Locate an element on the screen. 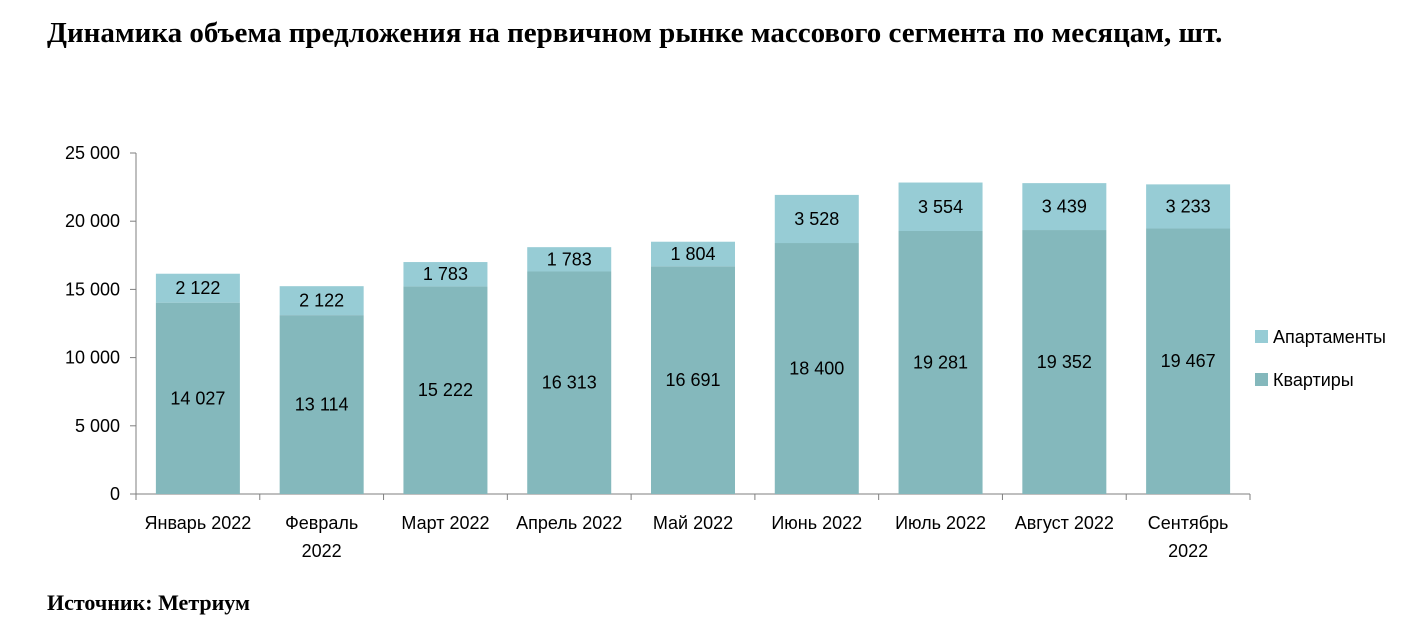 The width and height of the screenshot is (1419, 631). data-label-kvartiry: 16 691 is located at coordinates (692, 380).